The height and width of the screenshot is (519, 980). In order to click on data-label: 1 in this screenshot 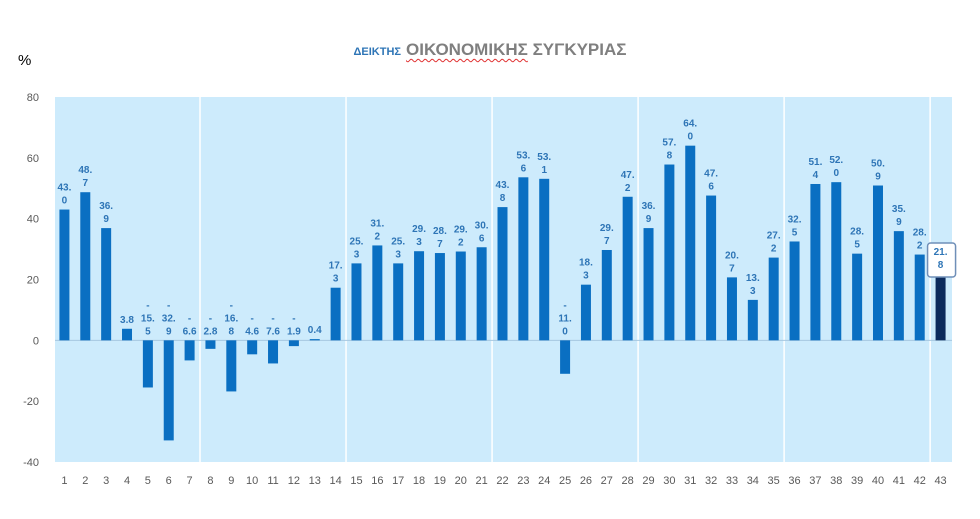, I will do `click(544, 170)`.